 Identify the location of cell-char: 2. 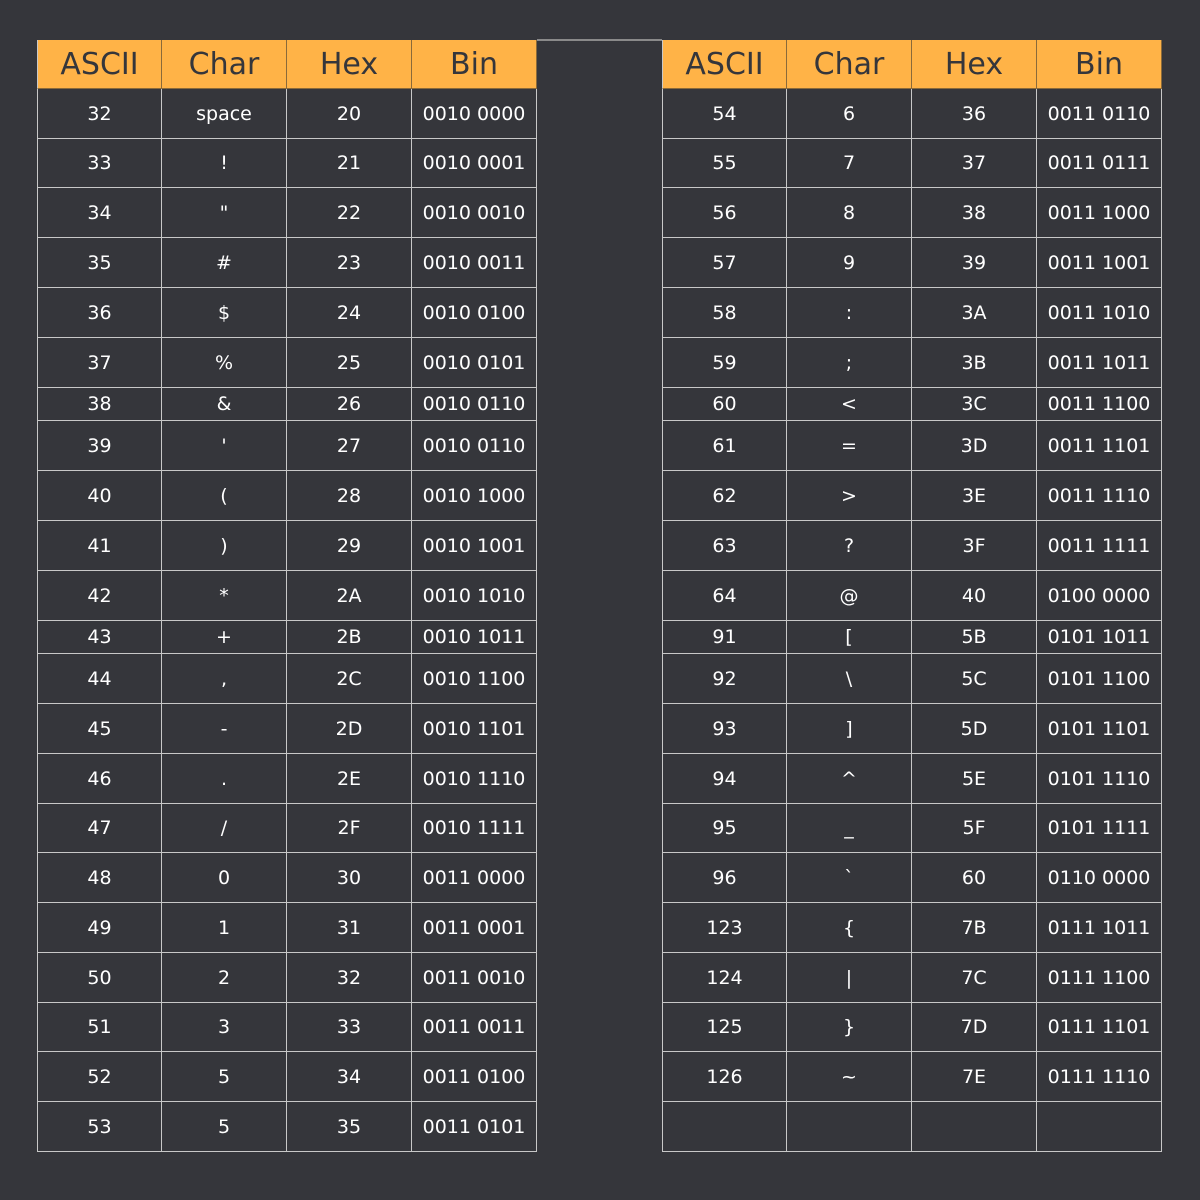
(224, 978).